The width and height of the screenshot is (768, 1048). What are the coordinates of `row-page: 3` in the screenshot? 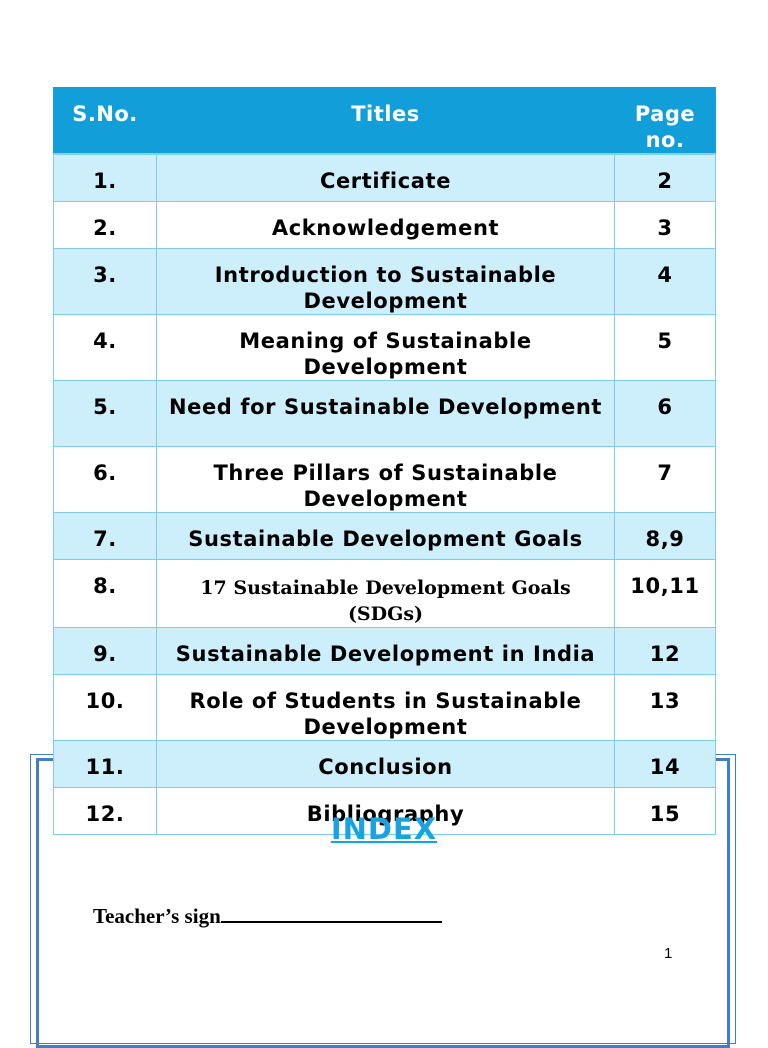 It's located at (665, 224).